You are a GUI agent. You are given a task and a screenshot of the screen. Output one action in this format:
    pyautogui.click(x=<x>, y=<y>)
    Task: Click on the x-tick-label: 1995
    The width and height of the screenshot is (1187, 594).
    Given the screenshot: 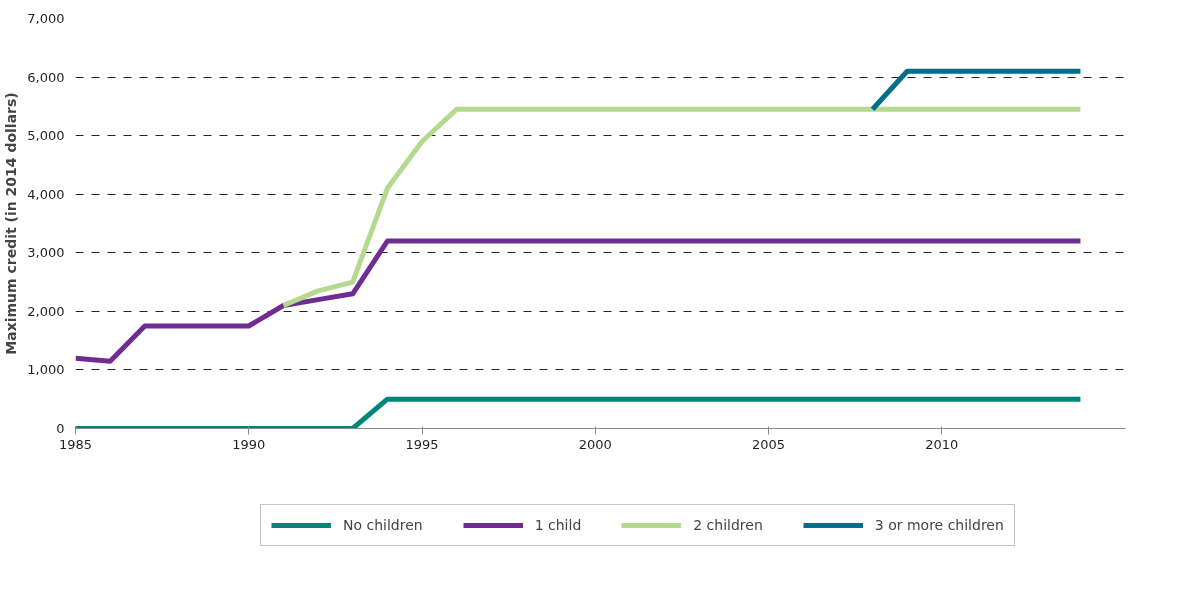 What is the action you would take?
    pyautogui.click(x=422, y=444)
    